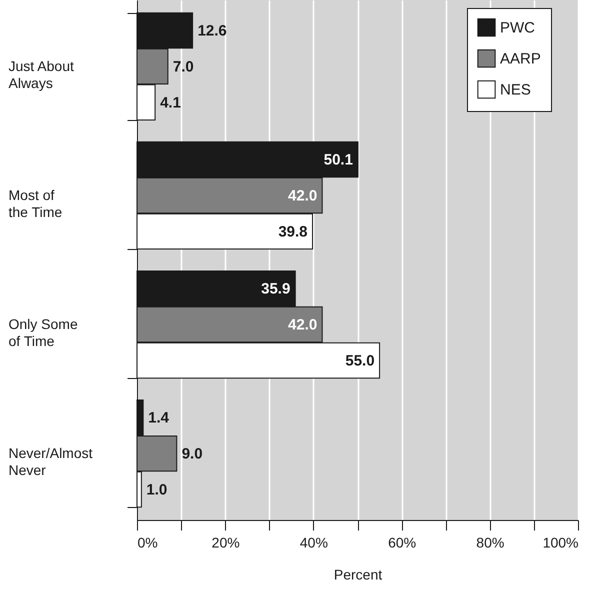 The image size is (602, 597). I want to click on data-label: 35.9, so click(275, 289).